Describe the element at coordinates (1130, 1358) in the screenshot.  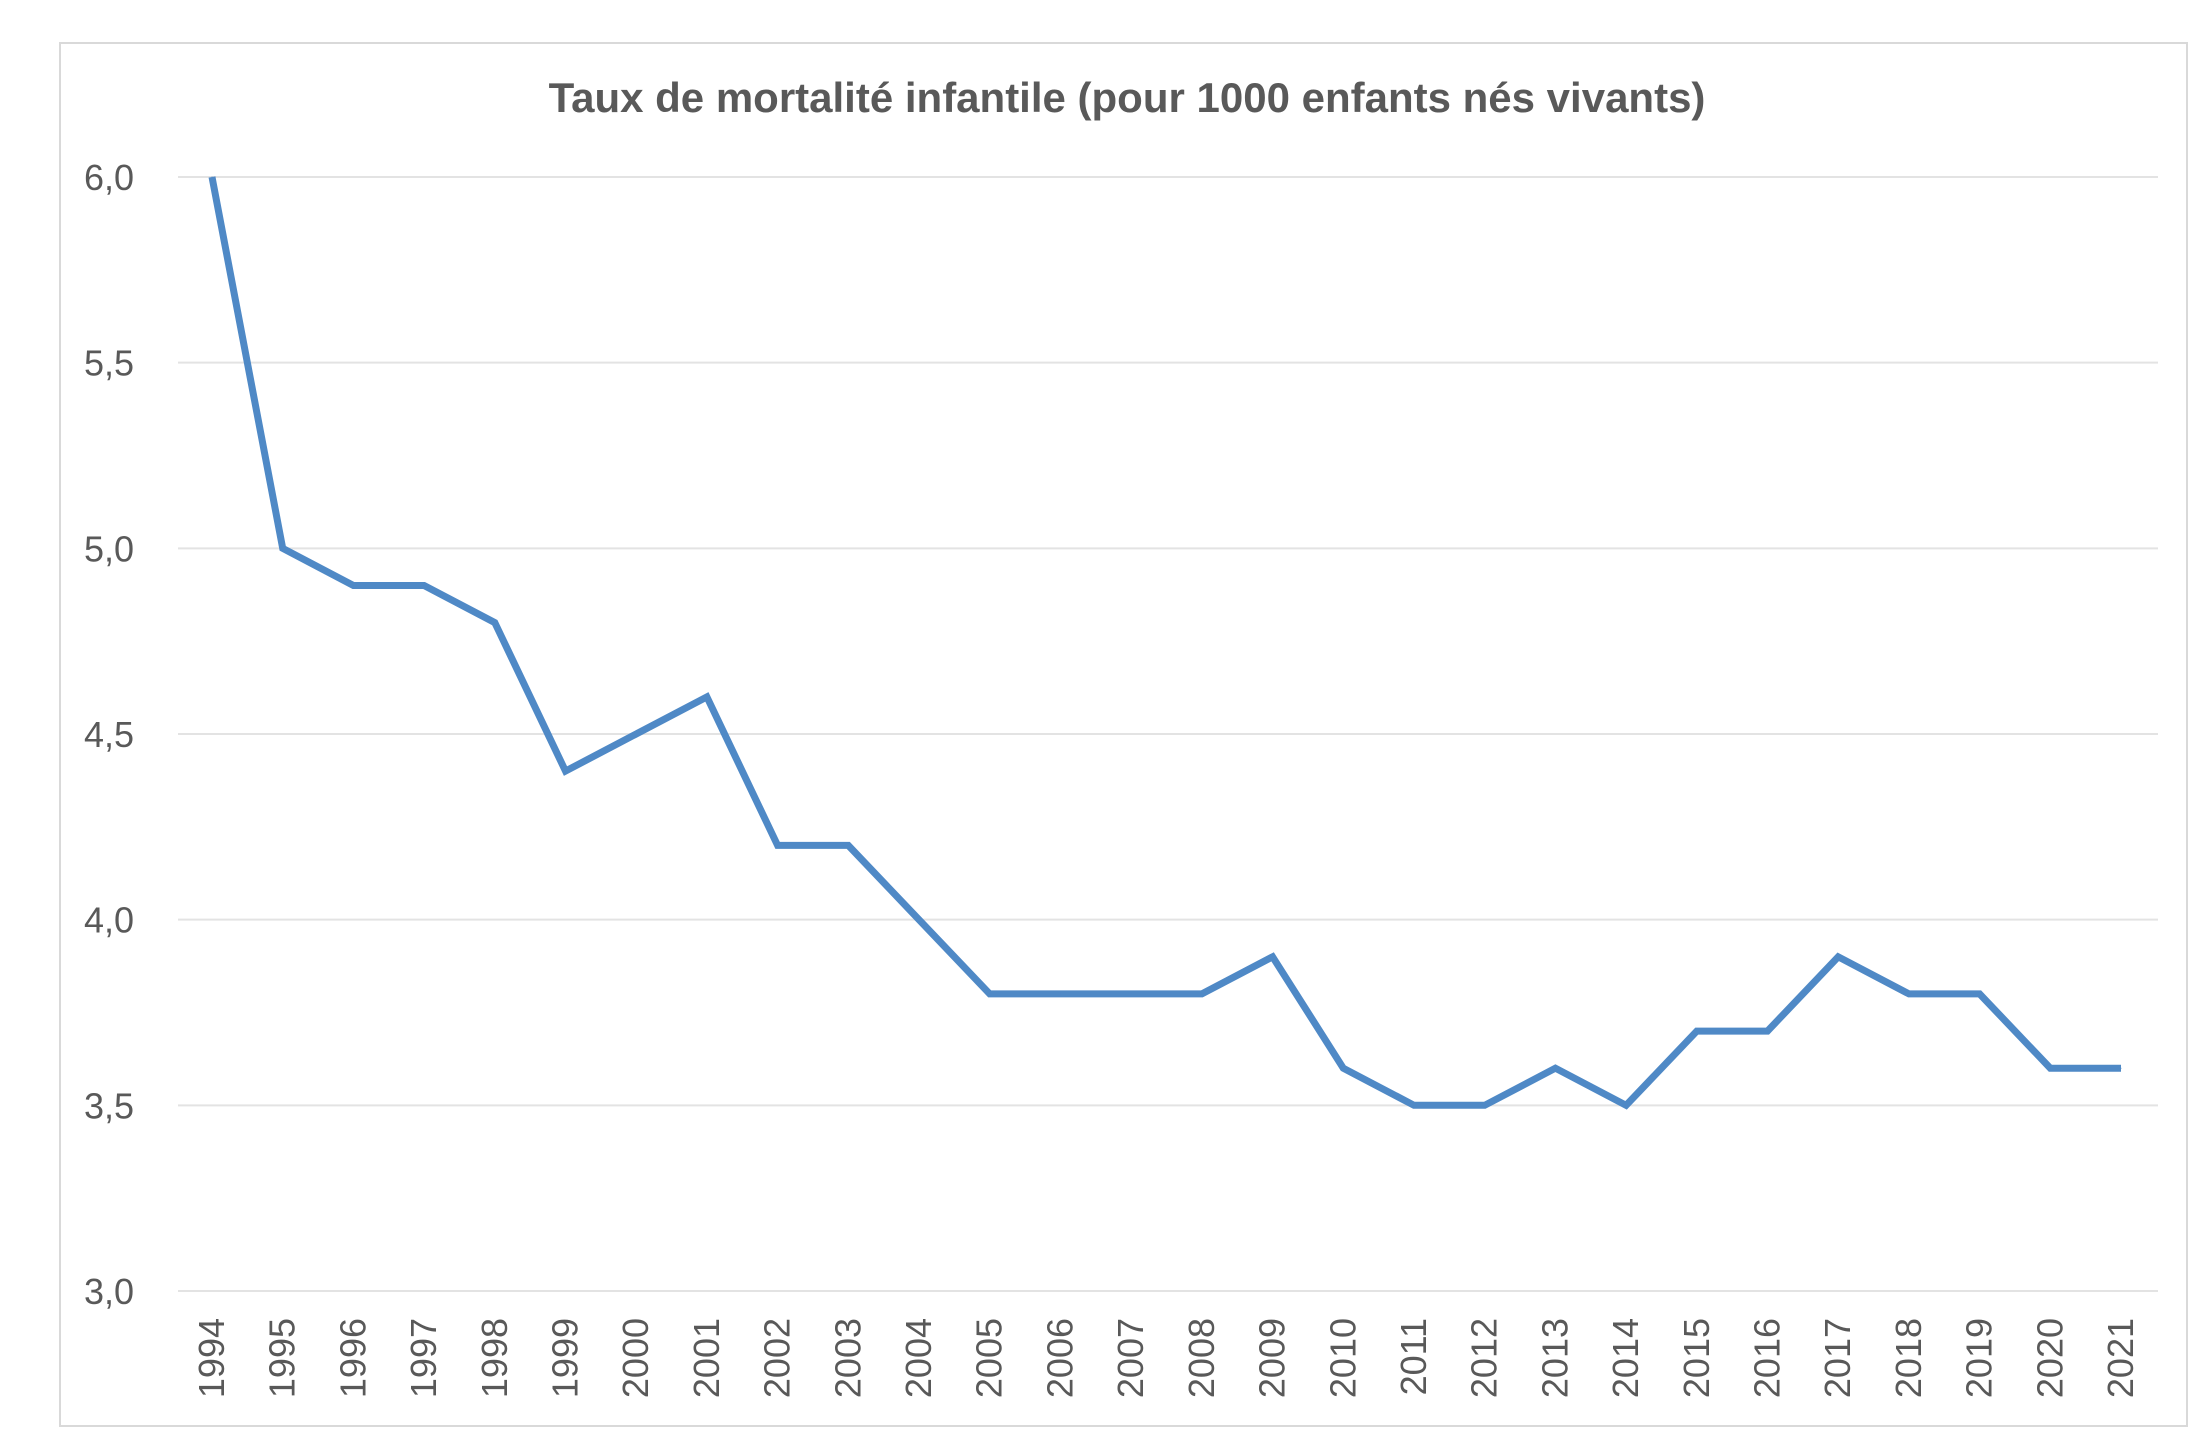
I see `x-tick-label: 2007` at that location.